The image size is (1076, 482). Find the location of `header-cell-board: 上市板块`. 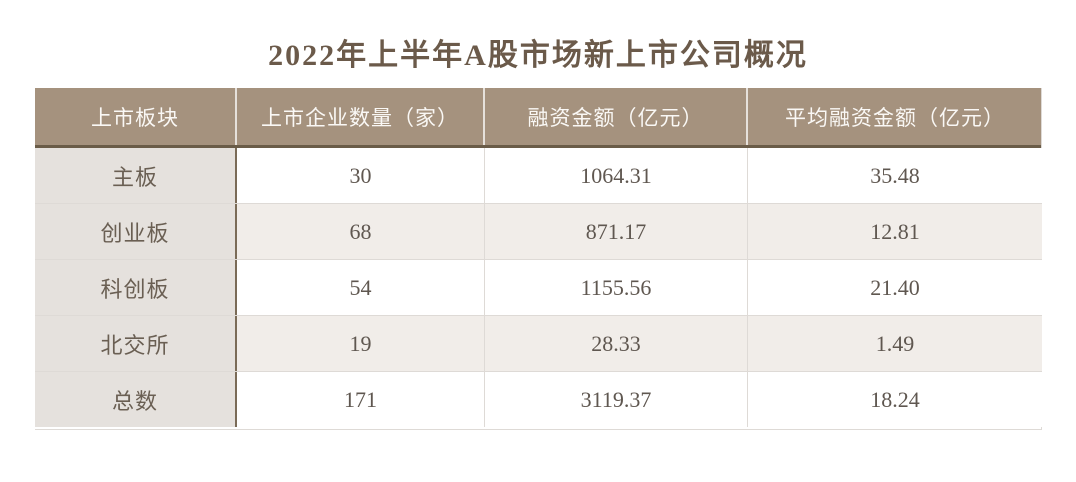

header-cell-board: 上市板块 is located at coordinates (136, 116).